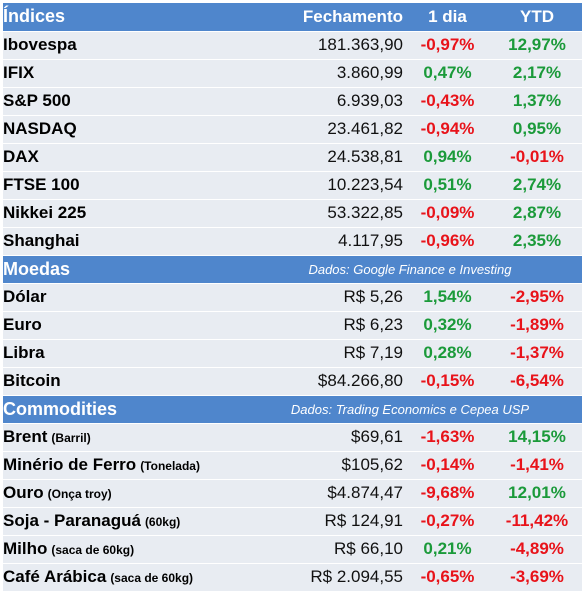 The width and height of the screenshot is (585, 592). What do you see at coordinates (120, 493) in the screenshot?
I see `asset-name-cell: Ouro (Onça troy)` at bounding box center [120, 493].